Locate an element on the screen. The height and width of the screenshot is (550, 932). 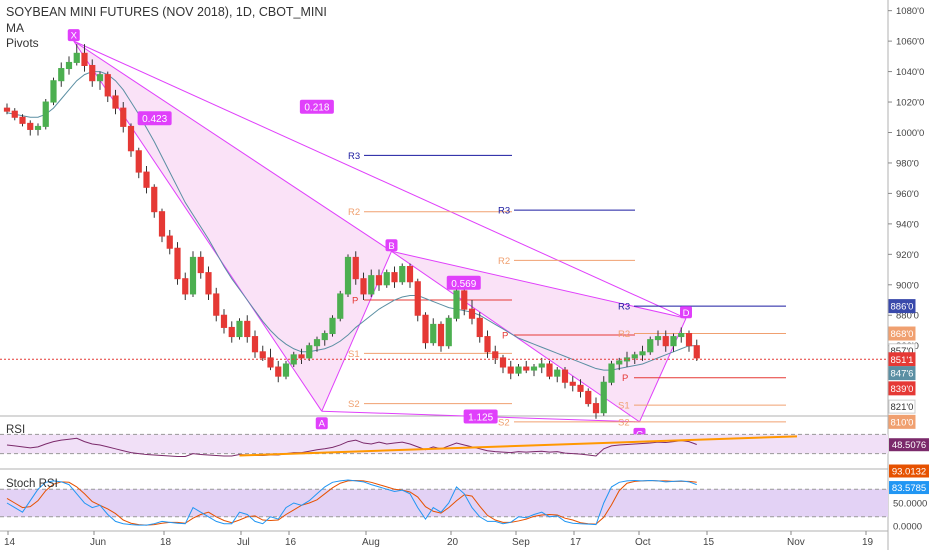
price-tick-label: 1080'0 is located at coordinates (910, 11).